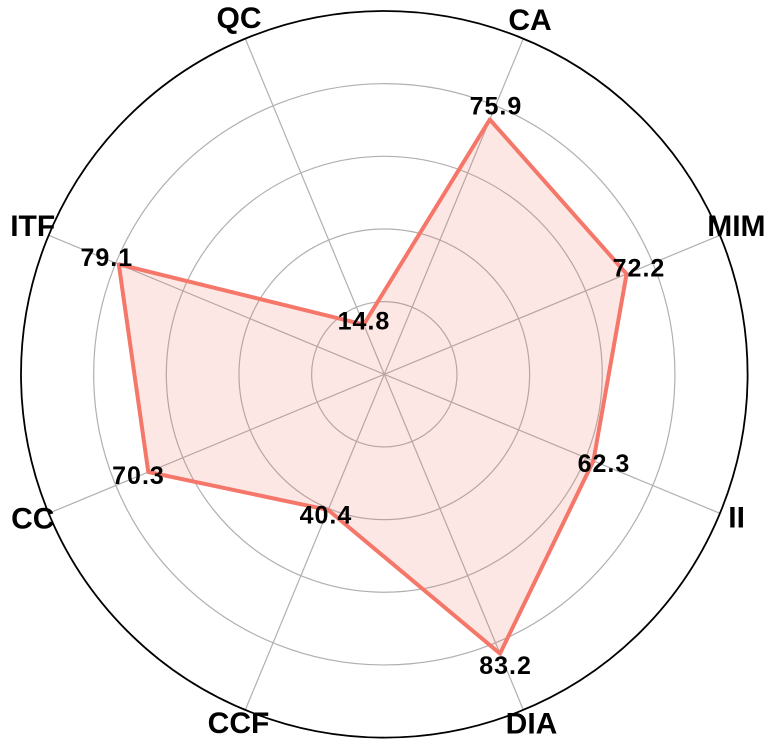  I want to click on svg-text: II, so click(736, 518).